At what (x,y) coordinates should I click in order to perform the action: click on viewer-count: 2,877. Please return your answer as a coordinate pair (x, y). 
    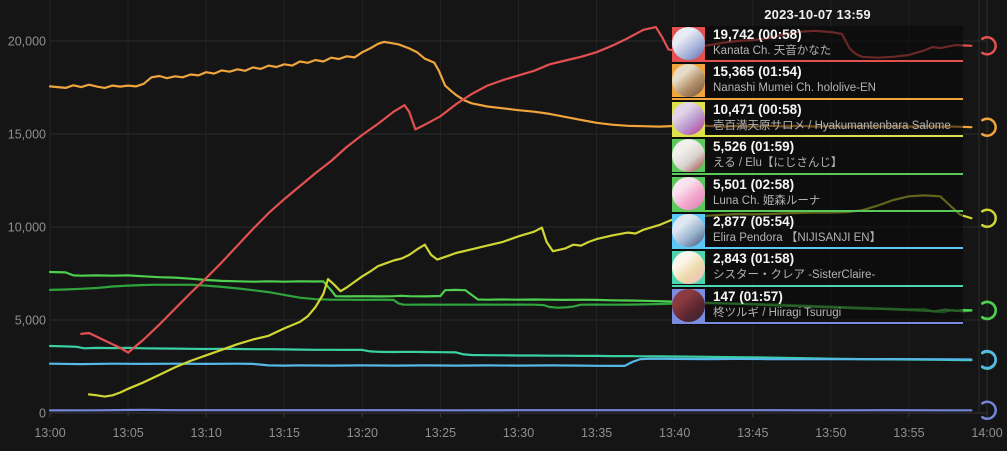
    Looking at the image, I should click on (730, 221).